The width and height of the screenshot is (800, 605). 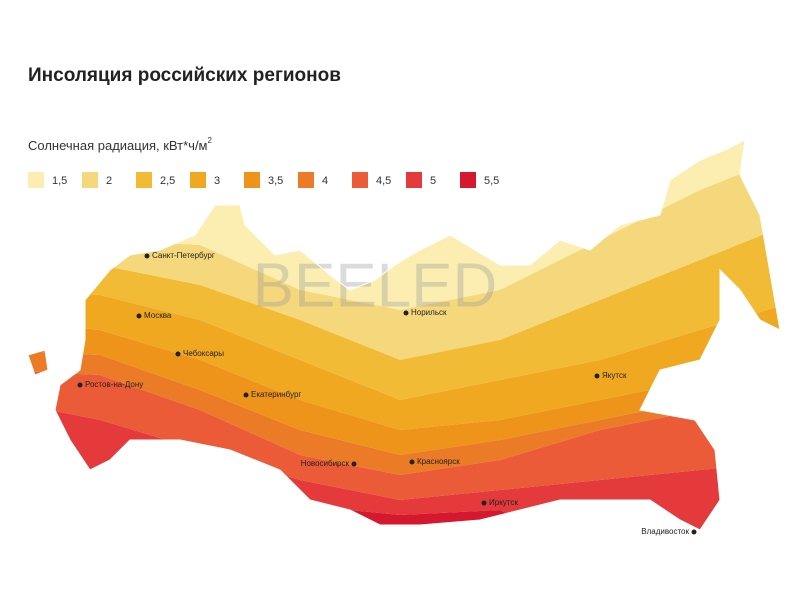 I want to click on city-label: Якутск, so click(x=614, y=375).